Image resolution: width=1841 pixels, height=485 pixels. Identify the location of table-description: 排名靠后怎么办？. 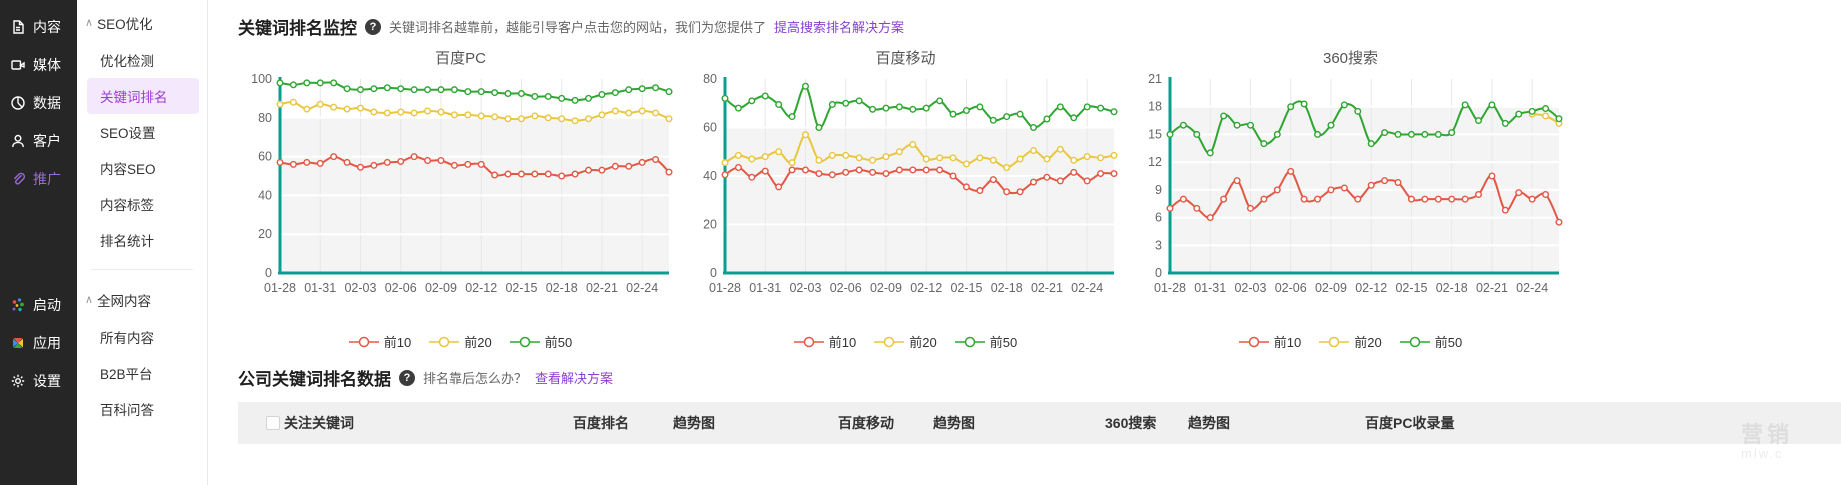
(475, 378).